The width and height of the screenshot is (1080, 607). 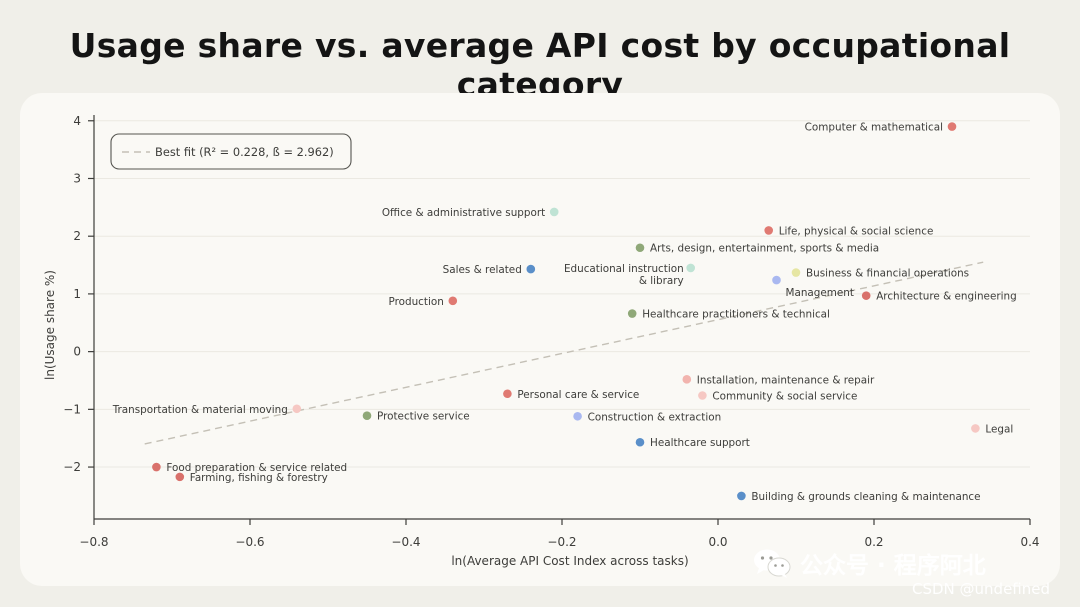 What do you see at coordinates (655, 417) in the screenshot?
I see `point-label: Construction & extraction` at bounding box center [655, 417].